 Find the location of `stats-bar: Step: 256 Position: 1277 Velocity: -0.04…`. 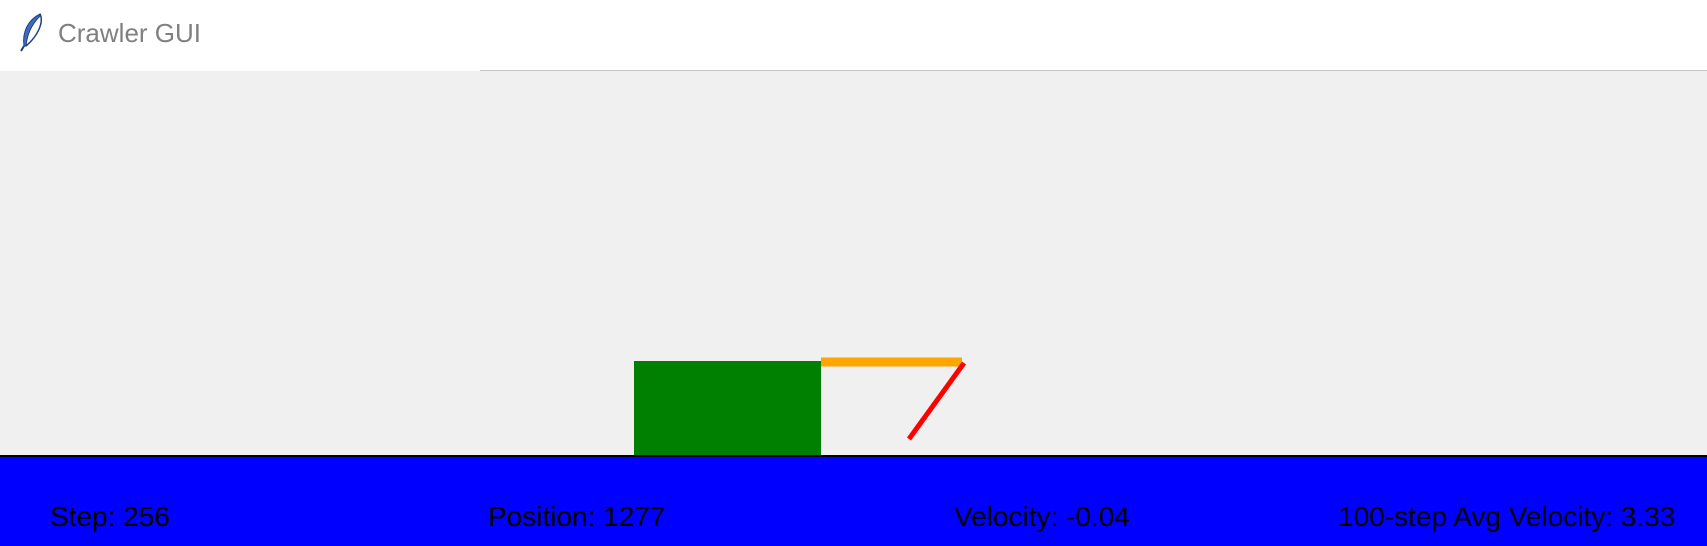

stats-bar: Step: 256 Position: 1277 Velocity: -0.04… is located at coordinates (853, 517).